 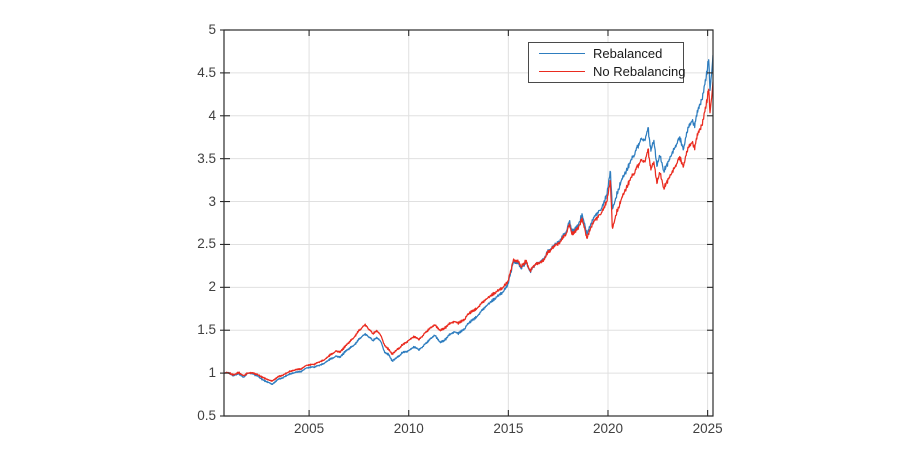 I want to click on x-tick-label: 2010, so click(x=408, y=428).